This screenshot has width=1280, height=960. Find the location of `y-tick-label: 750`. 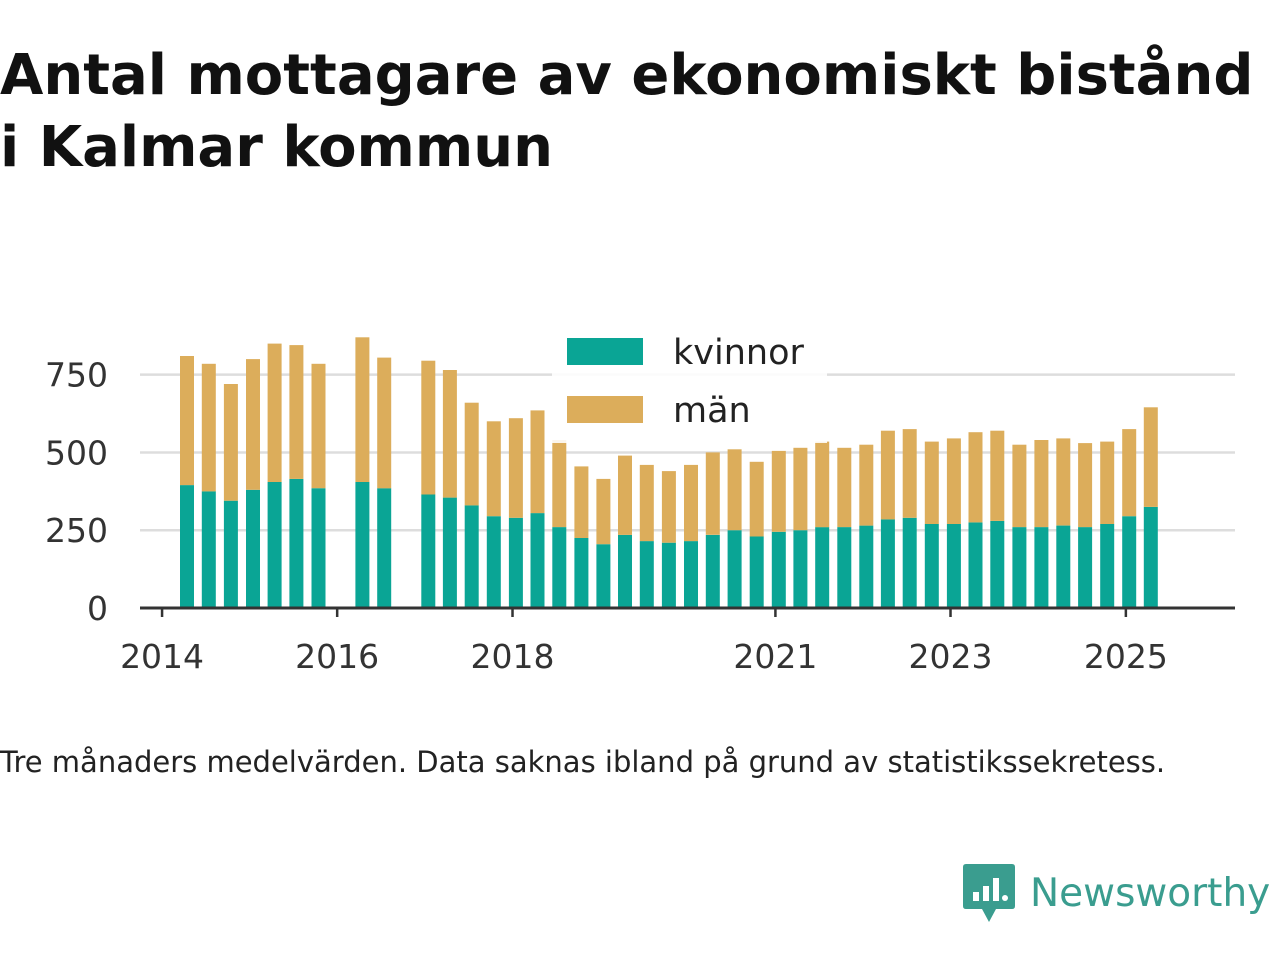

y-tick-label: 750 is located at coordinates (76, 375).